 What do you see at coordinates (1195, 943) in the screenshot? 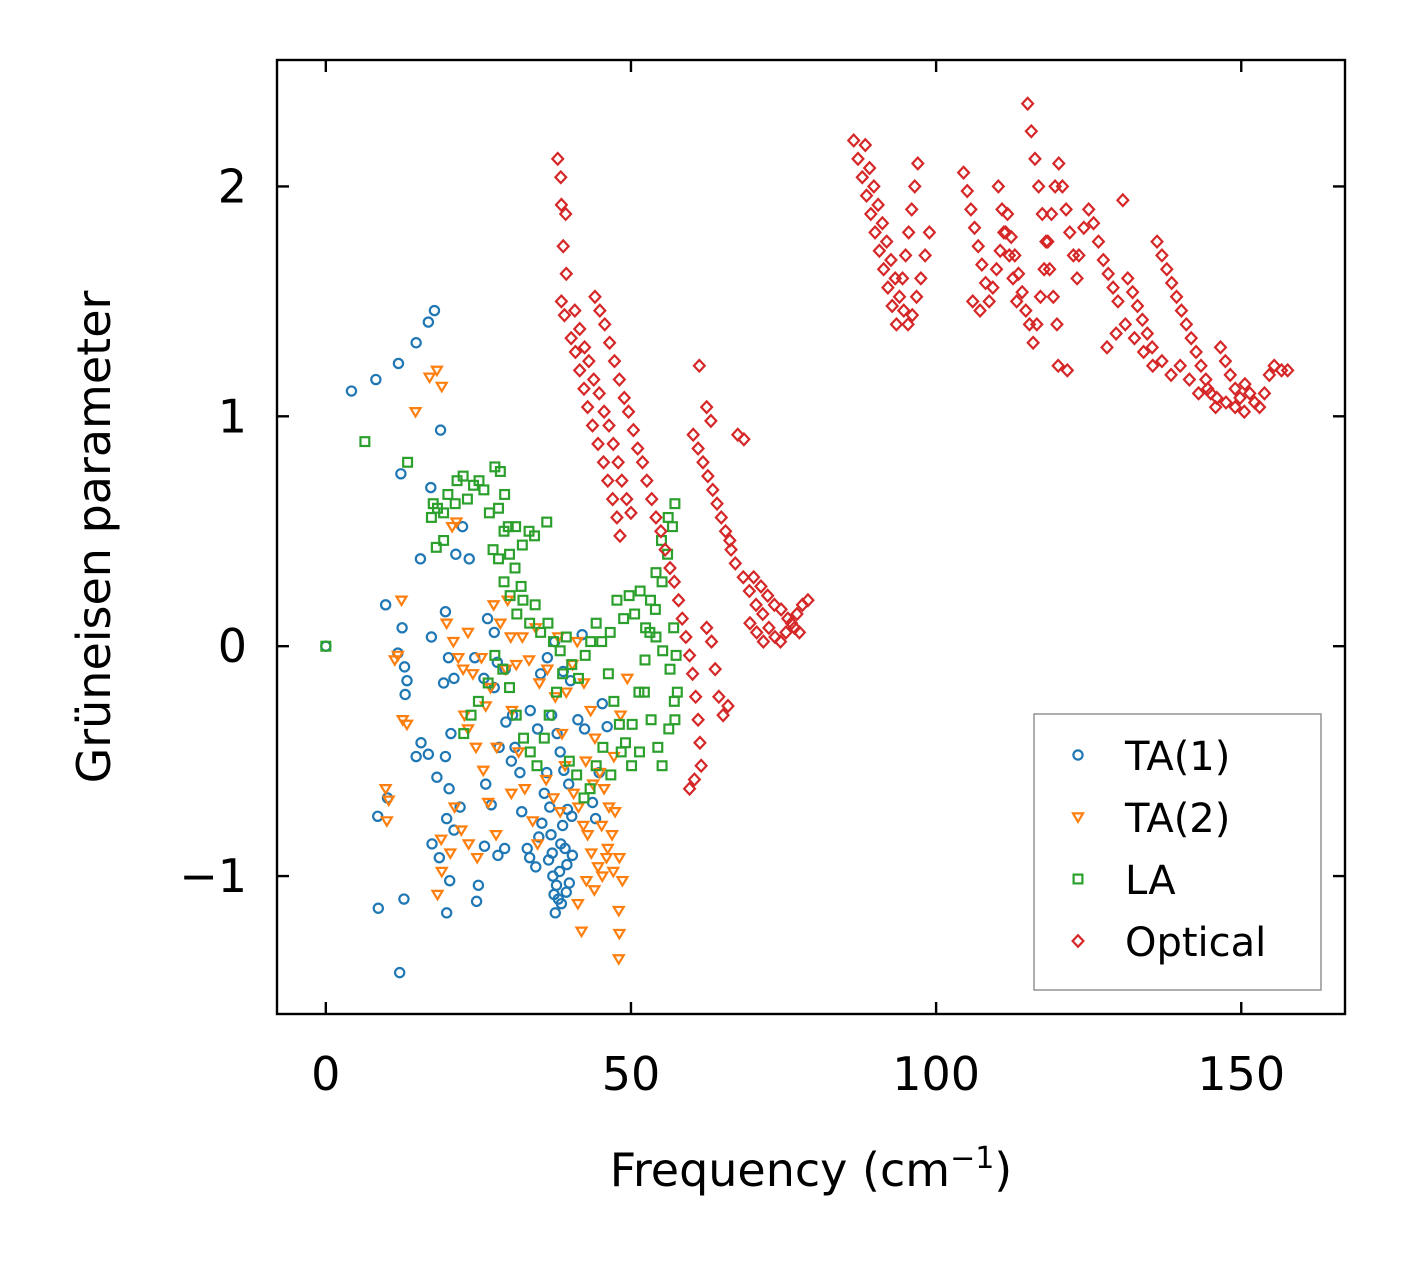
I see `legend-label: Optical` at bounding box center [1195, 943].